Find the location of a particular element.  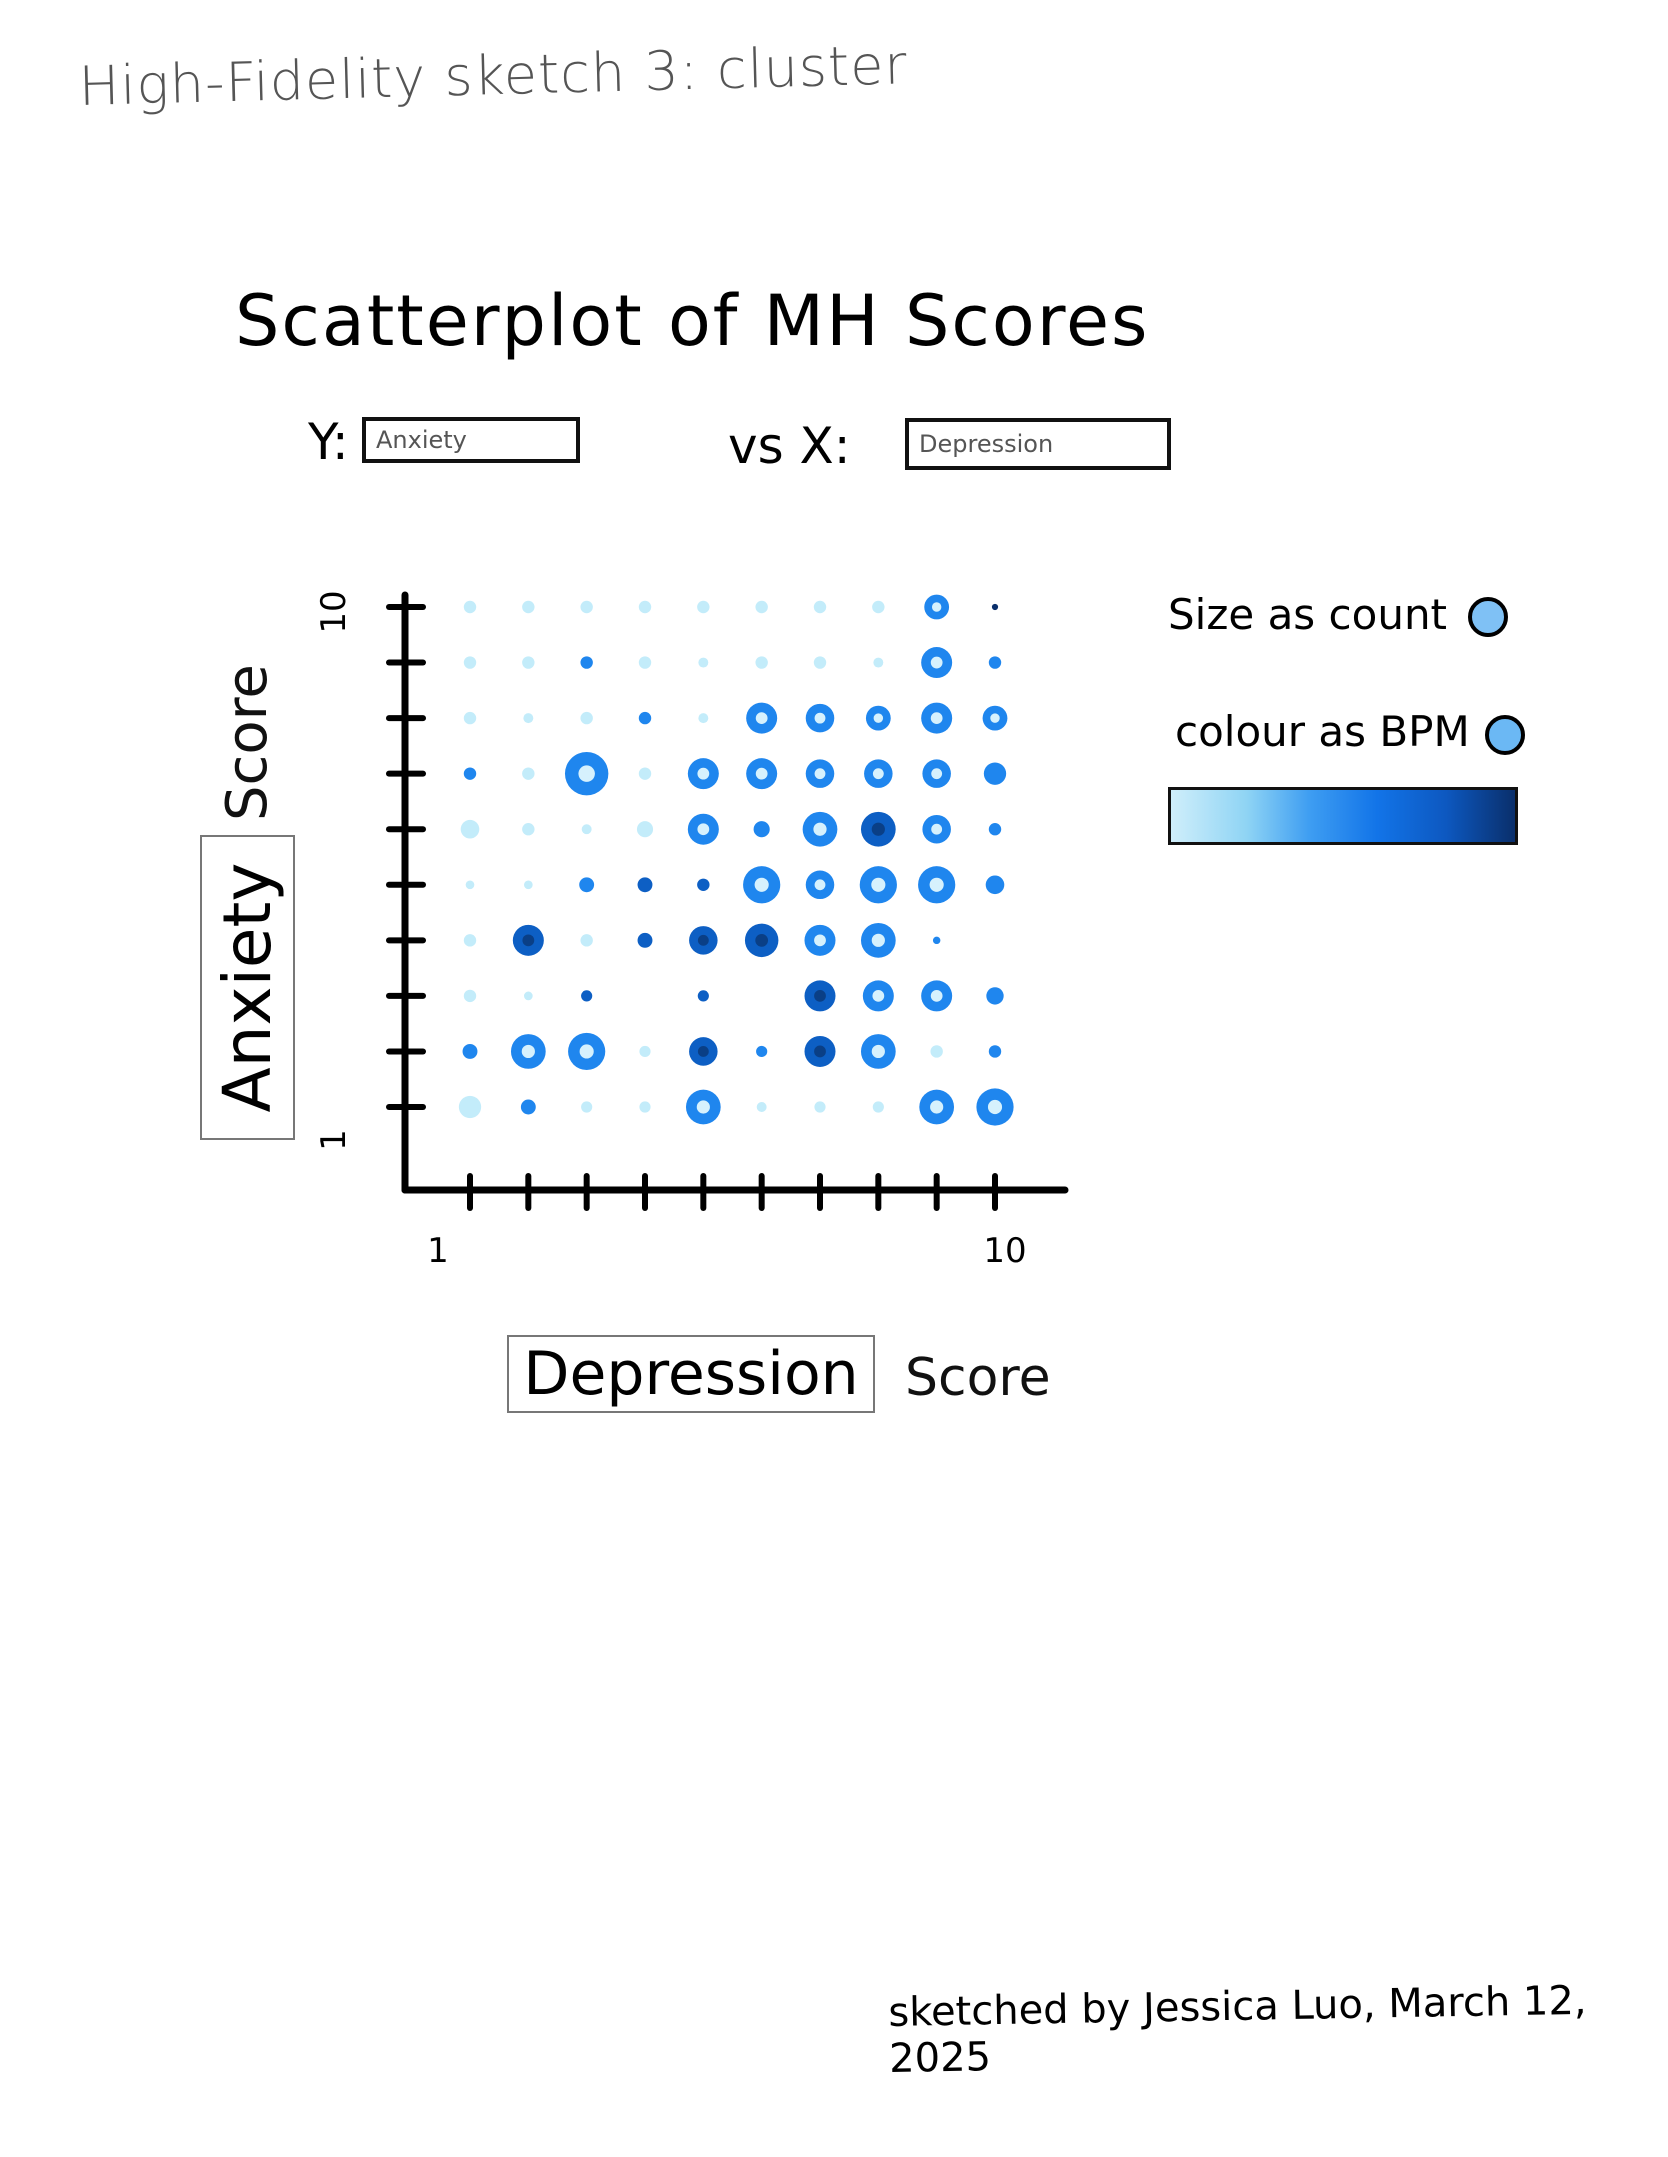

x-axis-title: Depression is located at coordinates (691, 1374).